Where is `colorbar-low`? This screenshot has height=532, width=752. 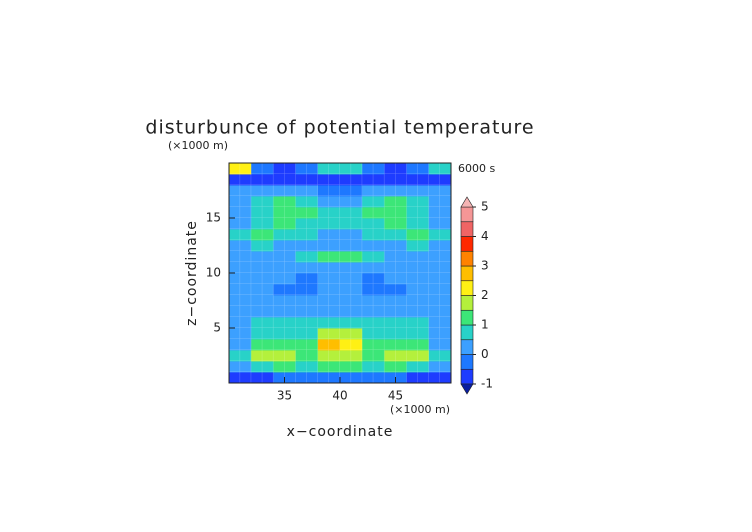 colorbar-low is located at coordinates (467, 389).